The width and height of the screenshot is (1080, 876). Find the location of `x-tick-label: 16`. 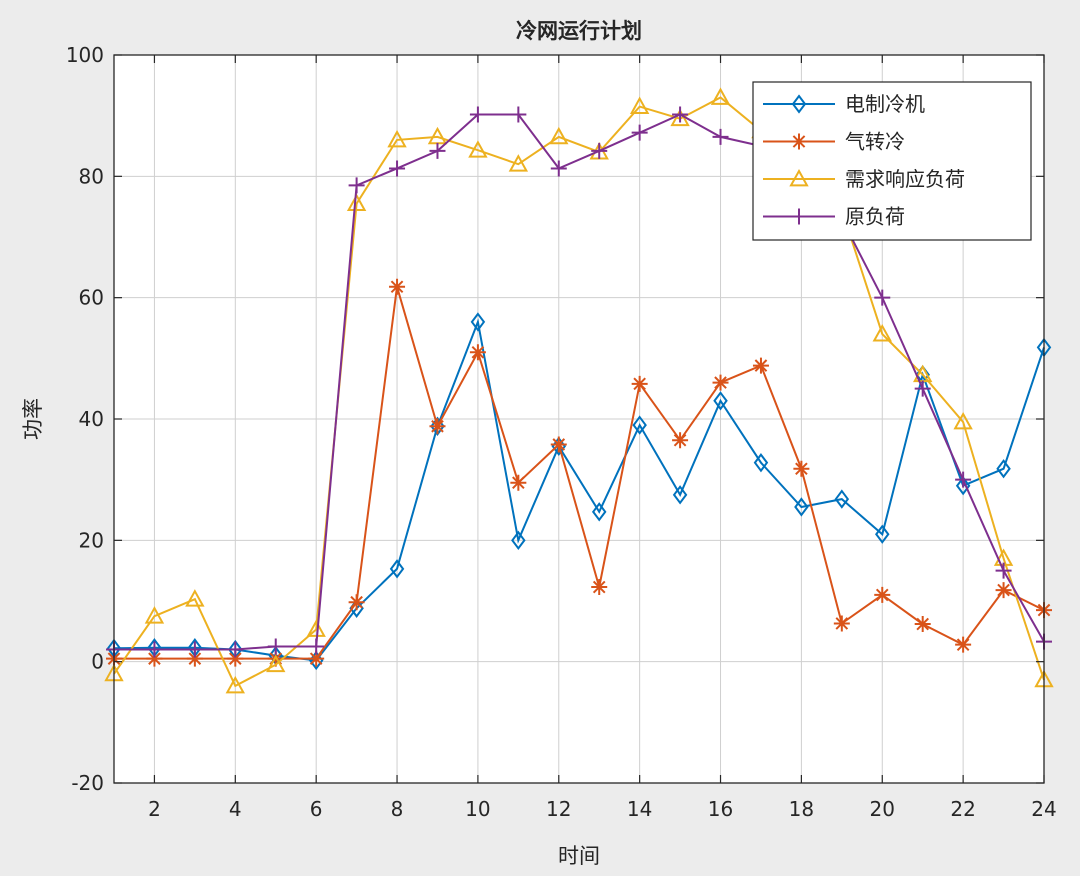

x-tick-label: 16 is located at coordinates (720, 809).